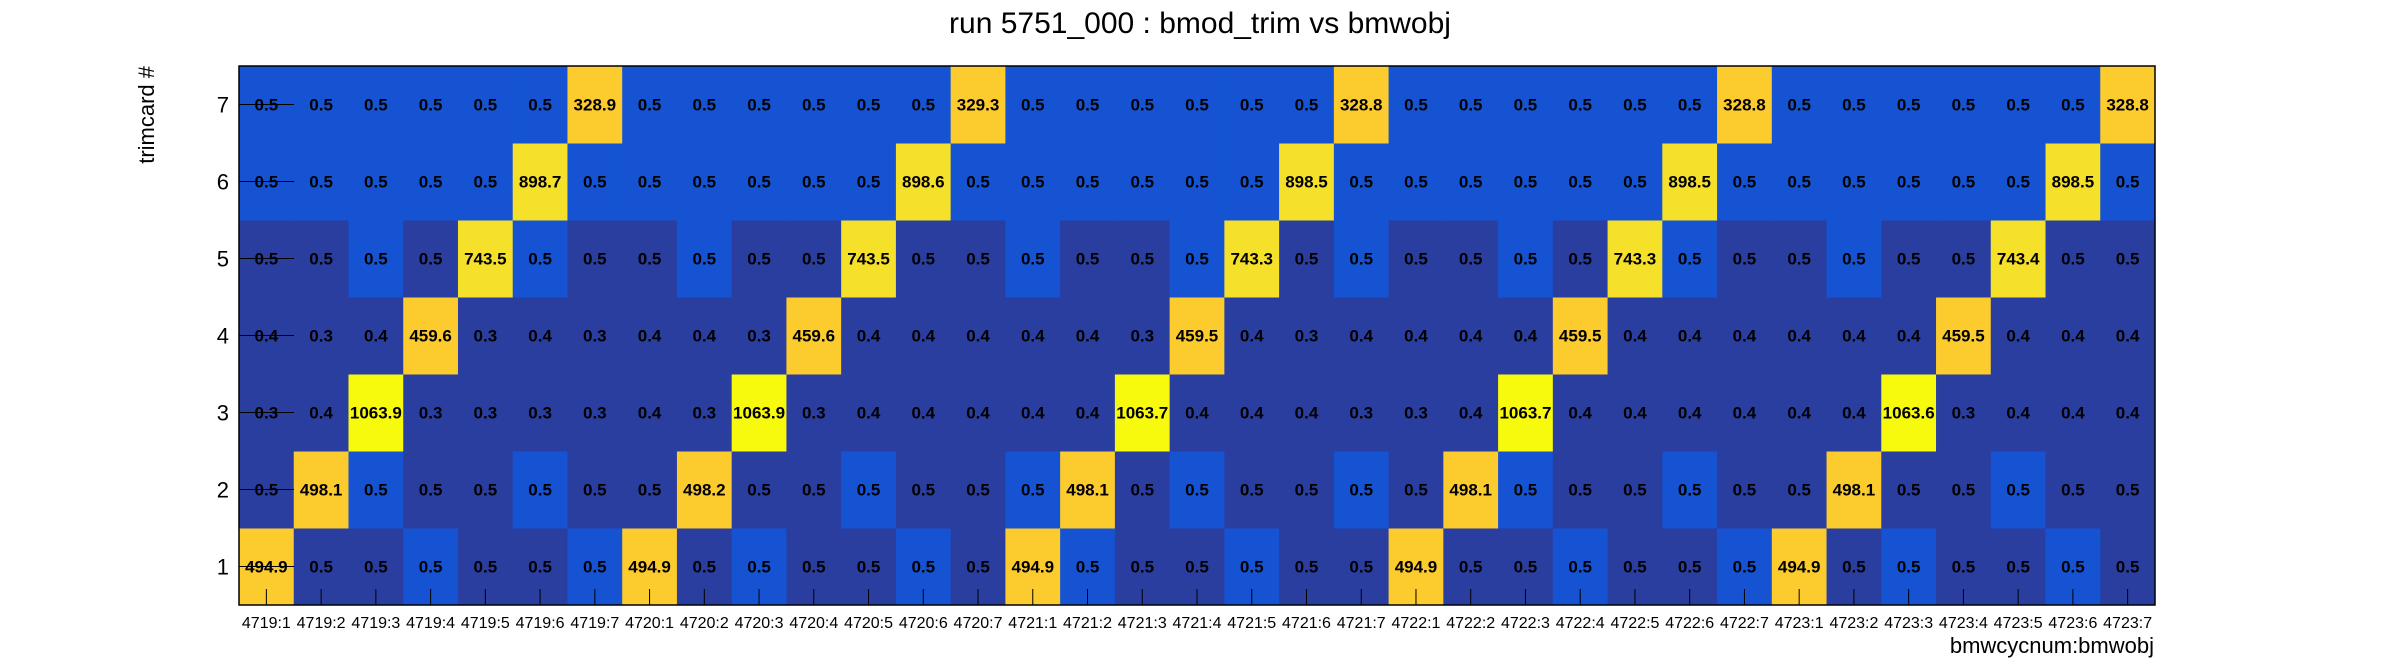 The height and width of the screenshot is (672, 2396). I want to click on cell-value-label: 1063.9, so click(759, 413).